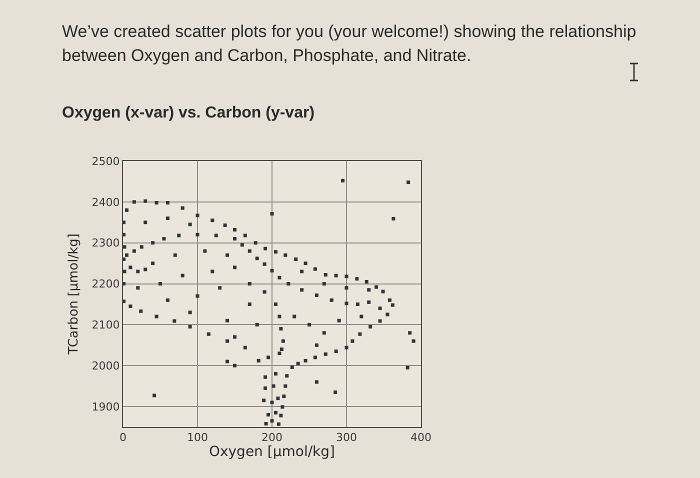  What do you see at coordinates (106, 284) in the screenshot?
I see `y-tick-label: 2200` at bounding box center [106, 284].